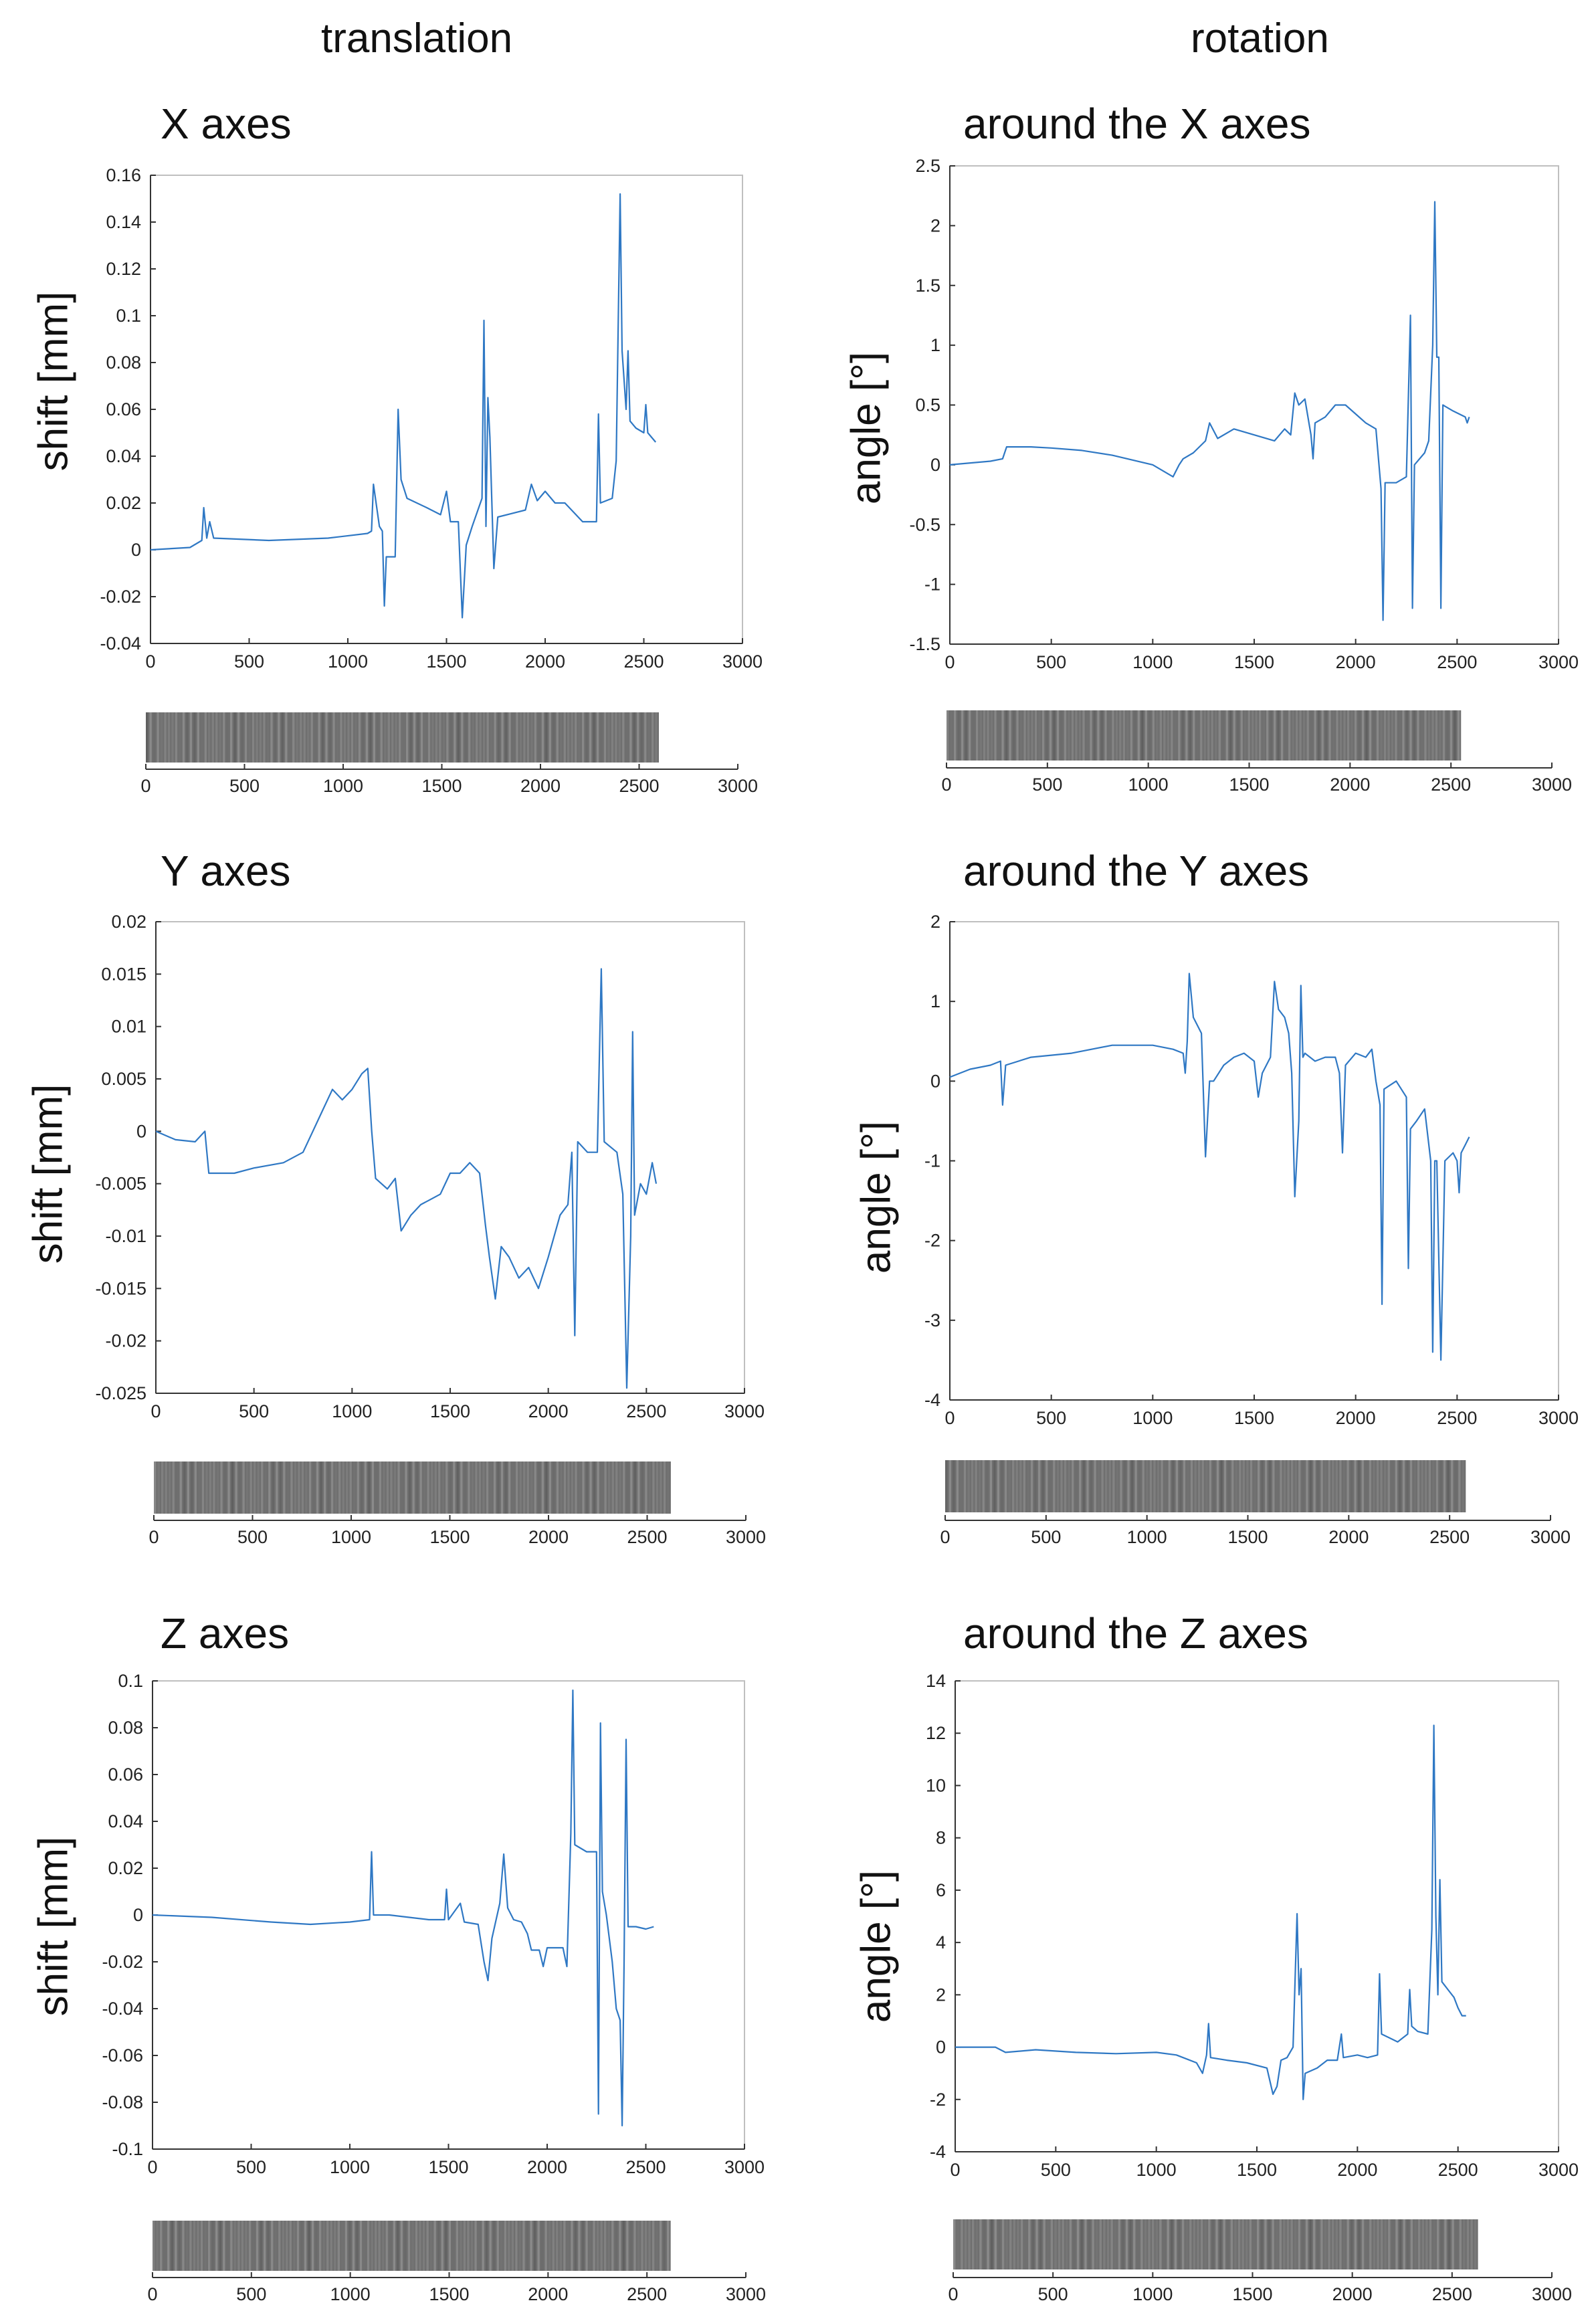 Image resolution: width=1596 pixels, height=2321 pixels. Describe the element at coordinates (941, 1995) in the screenshot. I see `panel-5-ytick-label: 2` at that location.